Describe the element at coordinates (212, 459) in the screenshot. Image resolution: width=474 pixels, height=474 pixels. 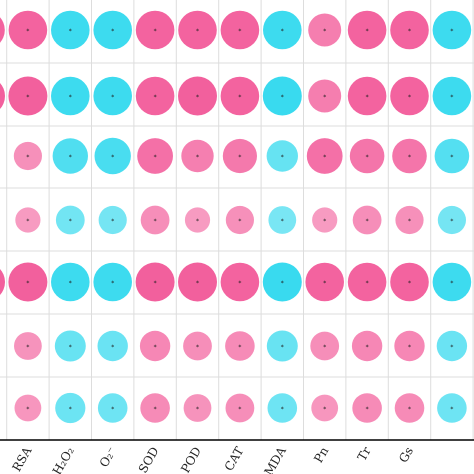
I see `x-axis-labels: RSA H₂O₂ O₂⁻ SOD POD CAT MDA Pn Tr Gs` at that location.